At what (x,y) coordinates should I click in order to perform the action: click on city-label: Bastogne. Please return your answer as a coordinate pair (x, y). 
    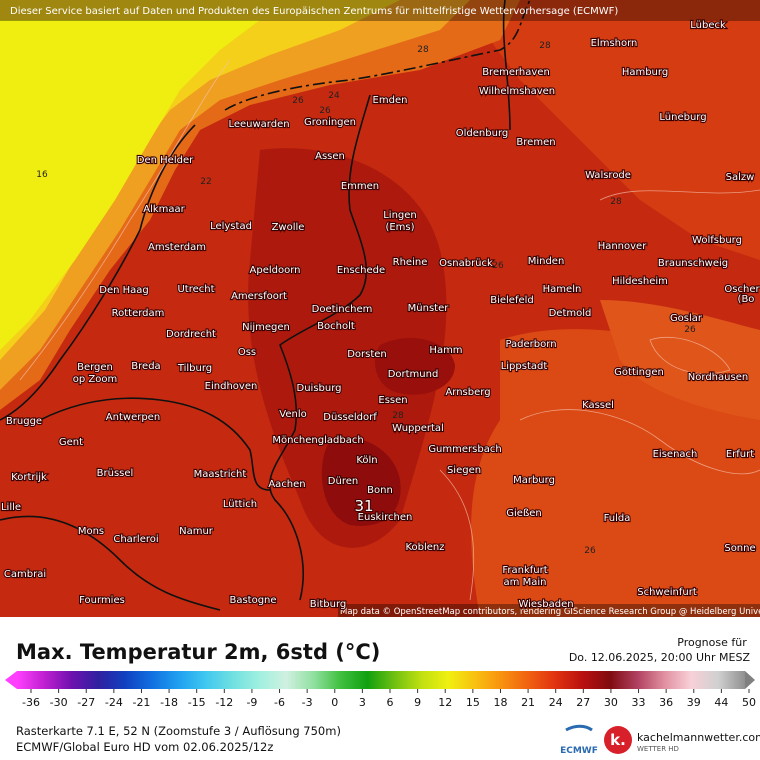
    Looking at the image, I should click on (252, 600).